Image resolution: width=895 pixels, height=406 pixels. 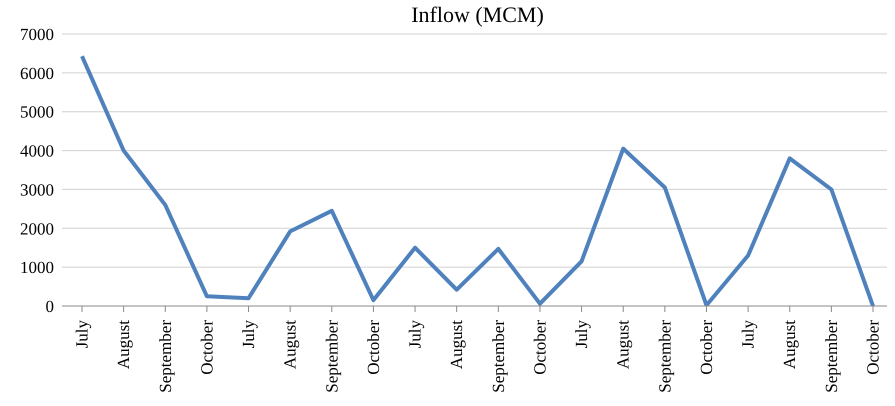 I want to click on y-tick-label: 5000, so click(x=37, y=112).